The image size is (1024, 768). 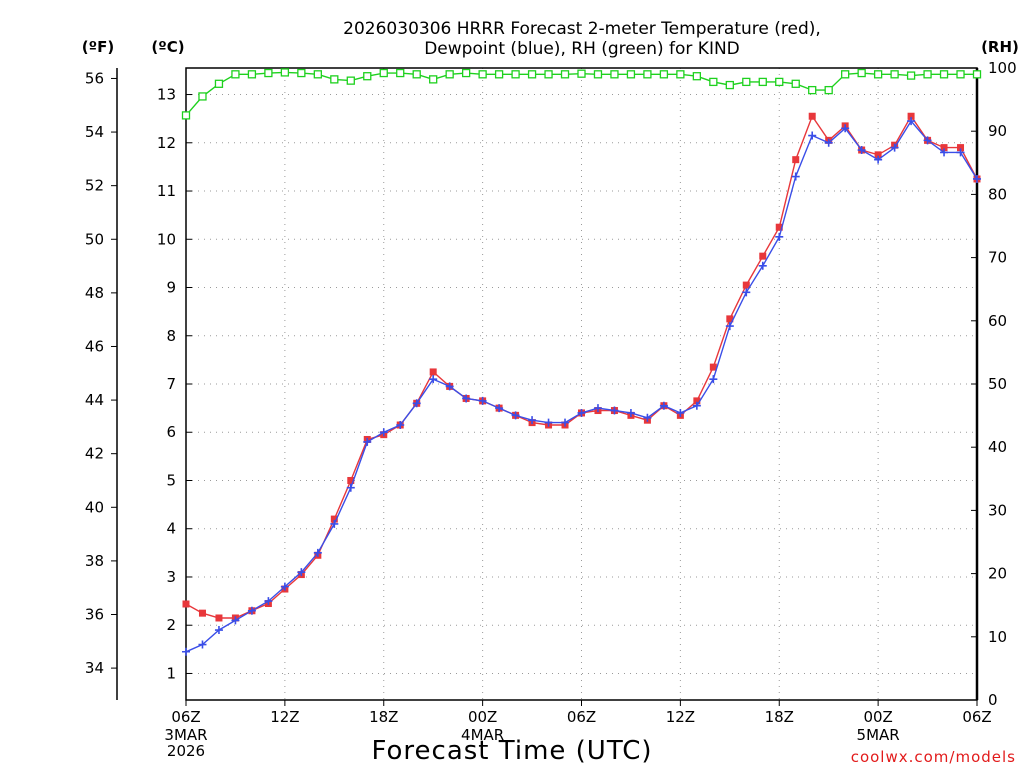 What do you see at coordinates (997, 510) in the screenshot?
I see `rh-tick-label: 30` at bounding box center [997, 510].